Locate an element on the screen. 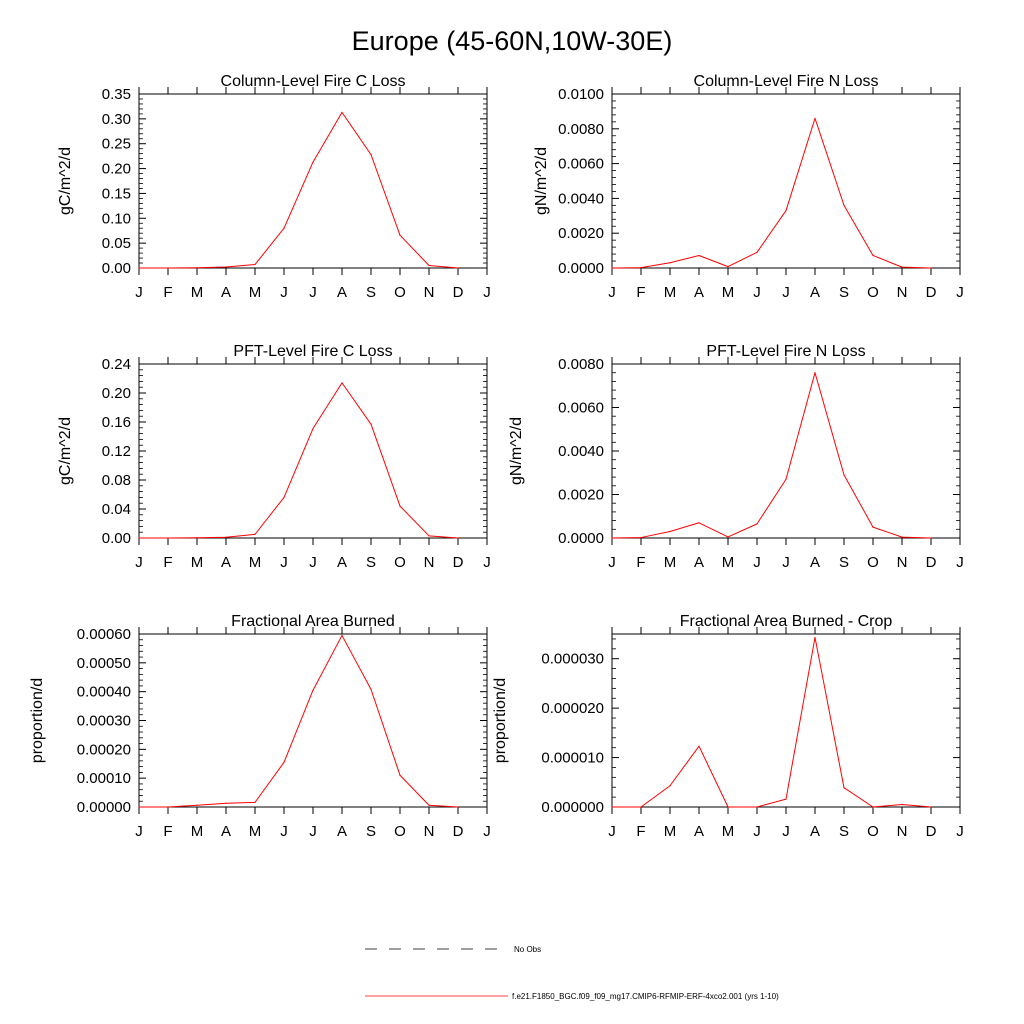 This screenshot has height=1024, width=1024. y-tick-label: 0.0040 is located at coordinates (581, 198).